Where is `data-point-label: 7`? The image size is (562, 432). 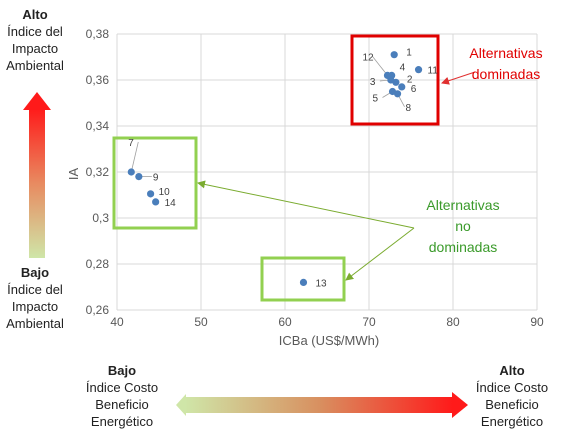
data-point-label: 7 is located at coordinates (131, 143).